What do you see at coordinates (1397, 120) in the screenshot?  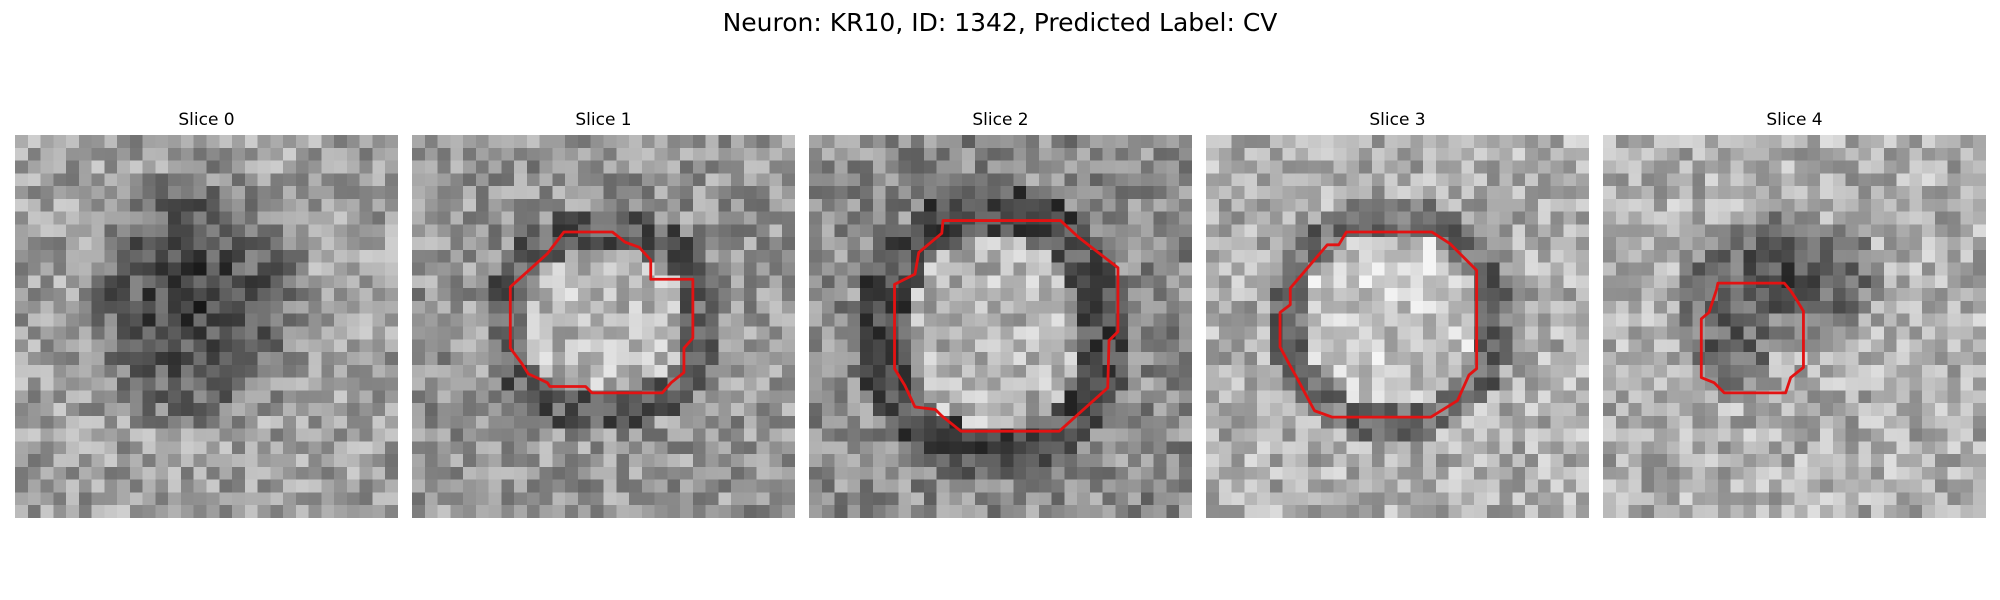 I see `slice-title: Slice 3` at bounding box center [1397, 120].